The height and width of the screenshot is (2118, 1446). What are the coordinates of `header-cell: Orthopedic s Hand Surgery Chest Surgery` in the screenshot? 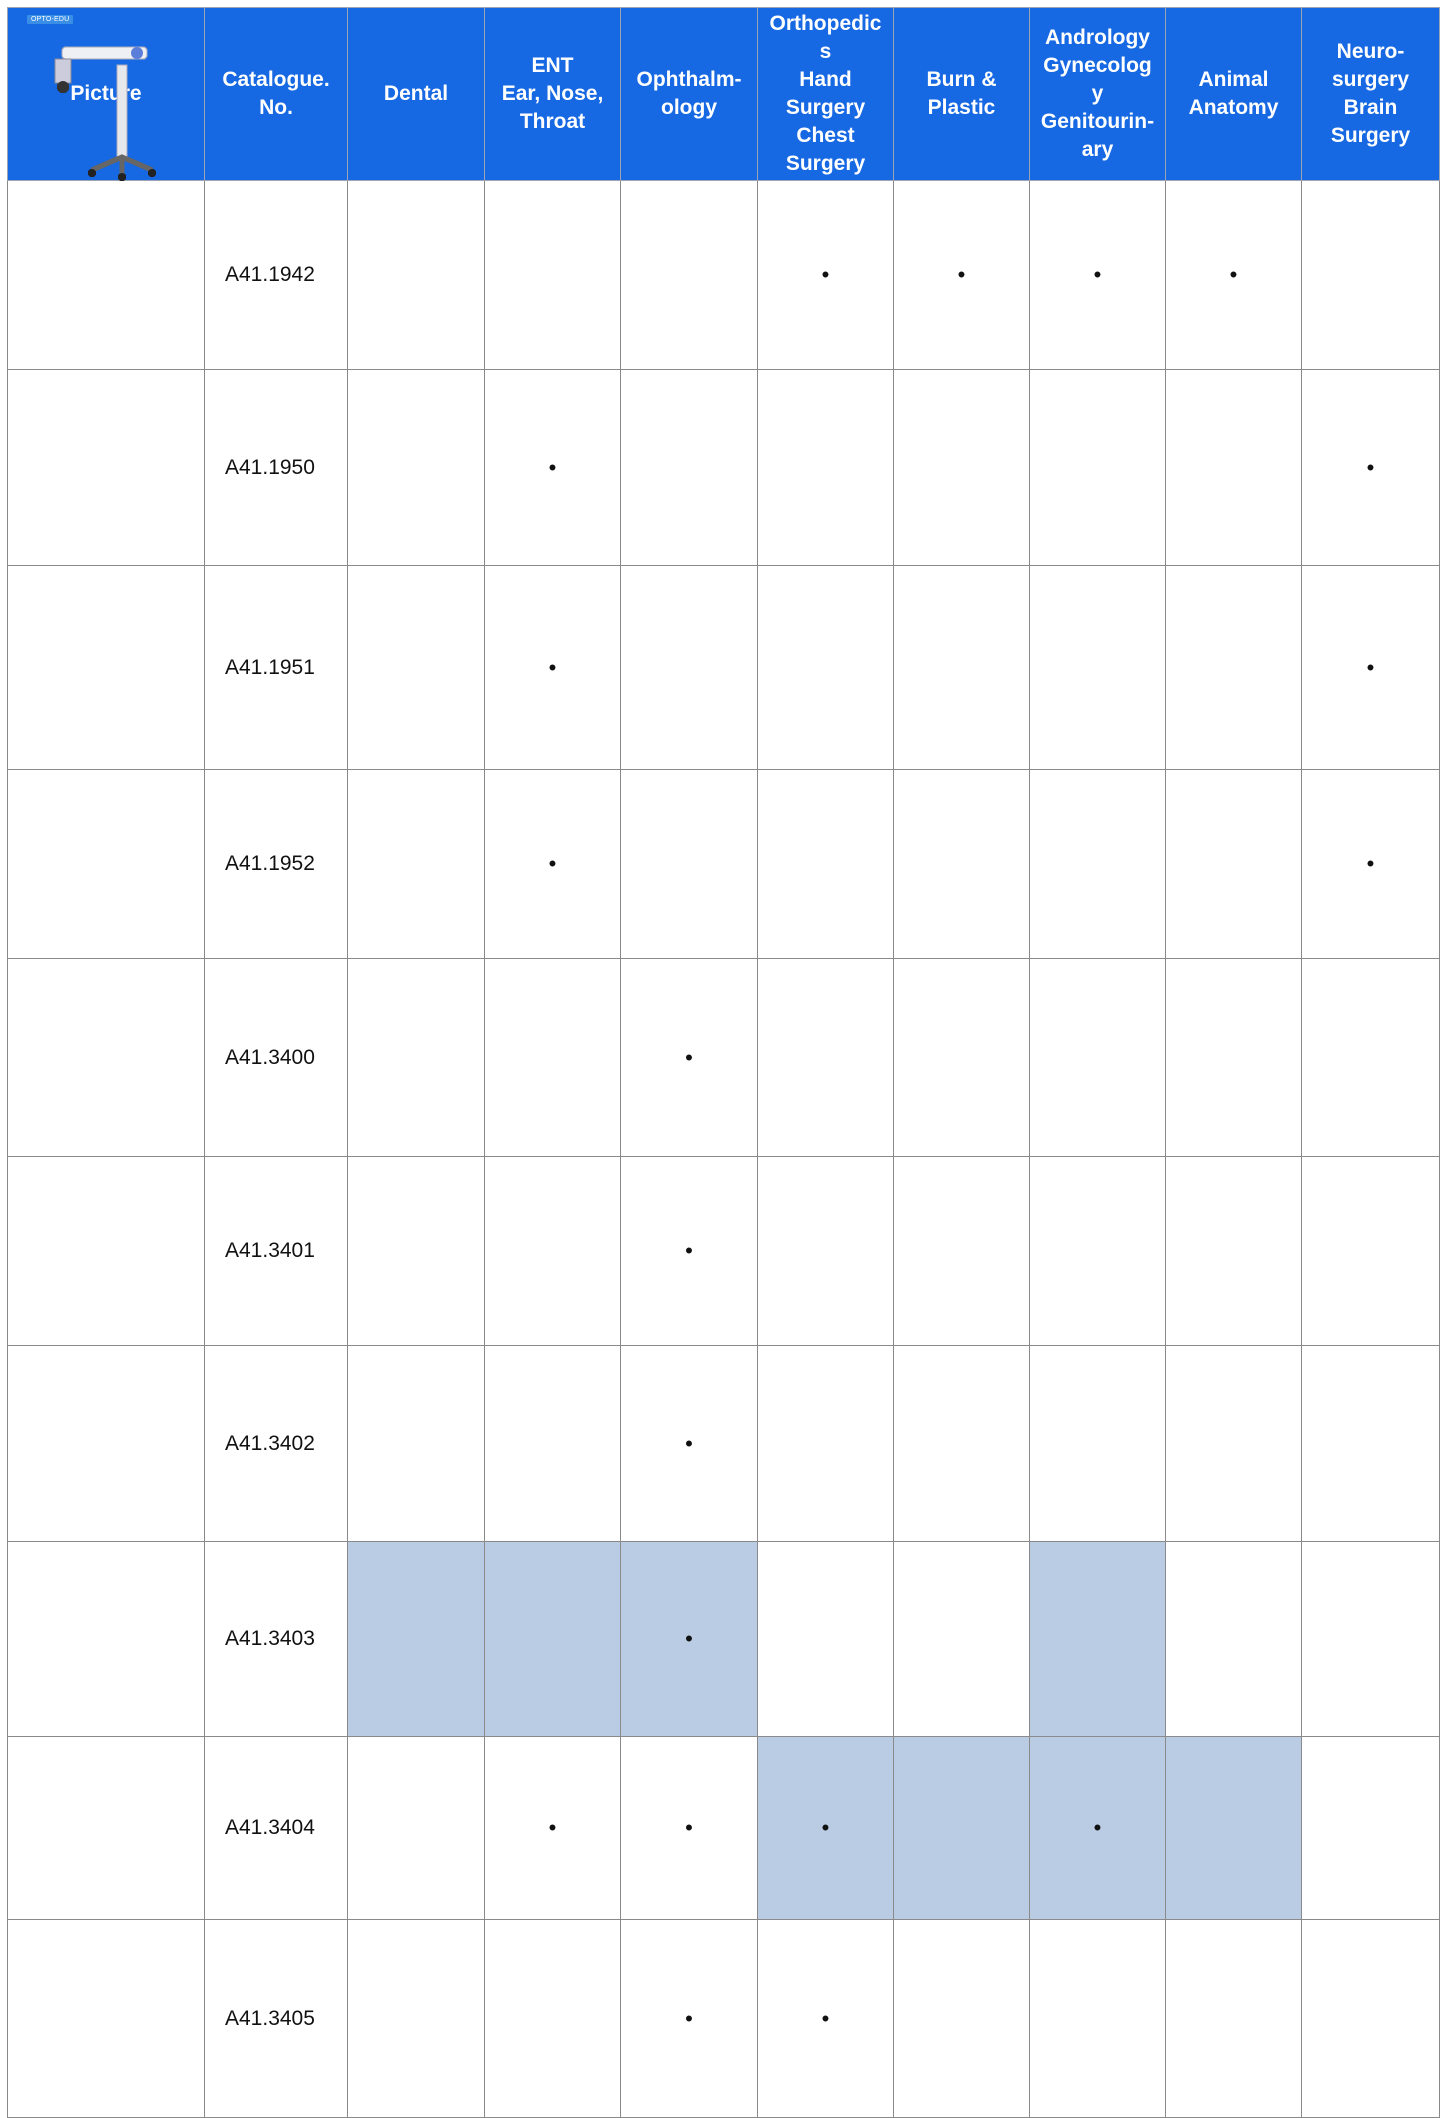 It's located at (825, 94).